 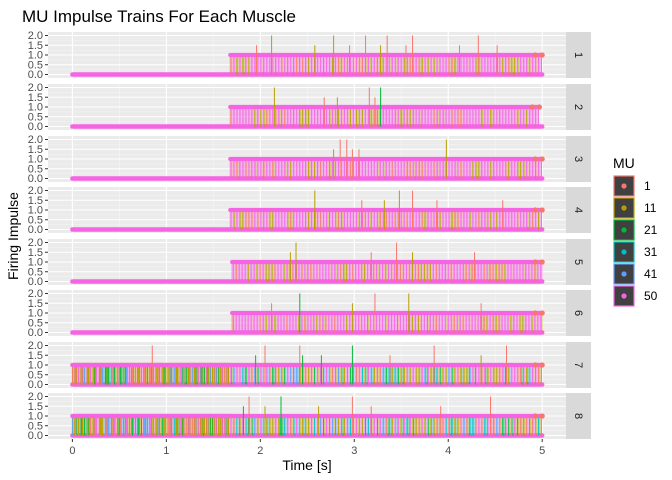 I want to click on strip-label: 3, so click(x=578, y=159).